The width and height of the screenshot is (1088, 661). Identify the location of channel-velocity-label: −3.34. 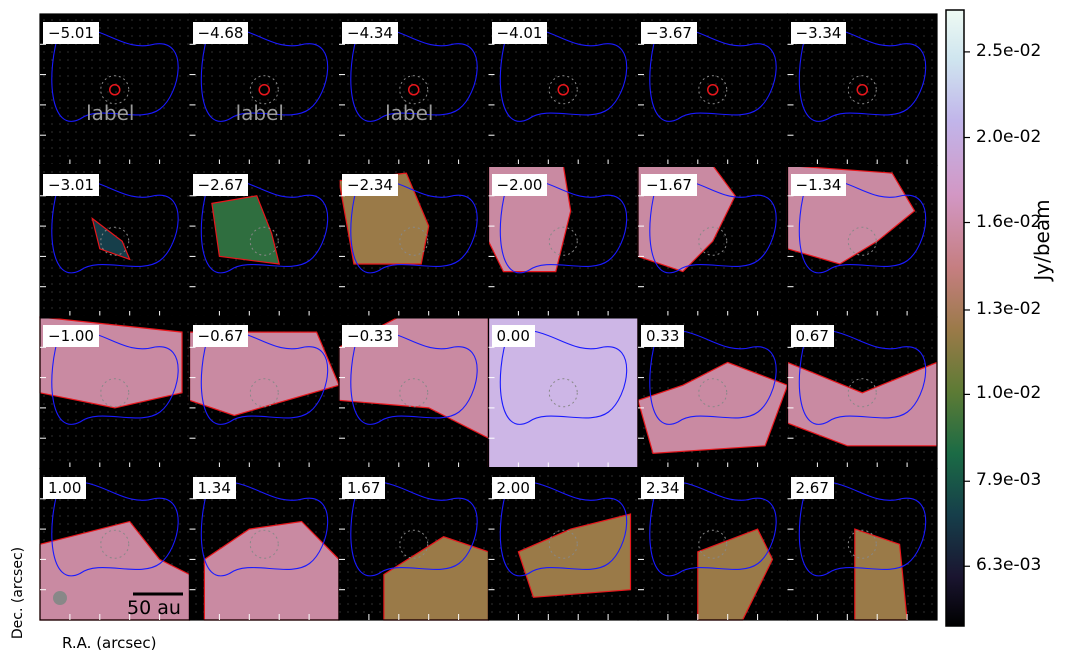
(818, 33).